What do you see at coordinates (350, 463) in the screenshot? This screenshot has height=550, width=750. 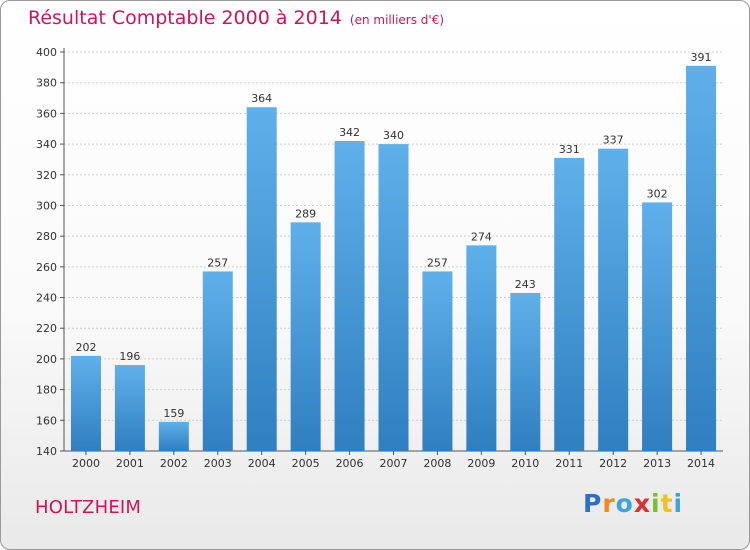 I see `x-tick-label: 2006` at bounding box center [350, 463].